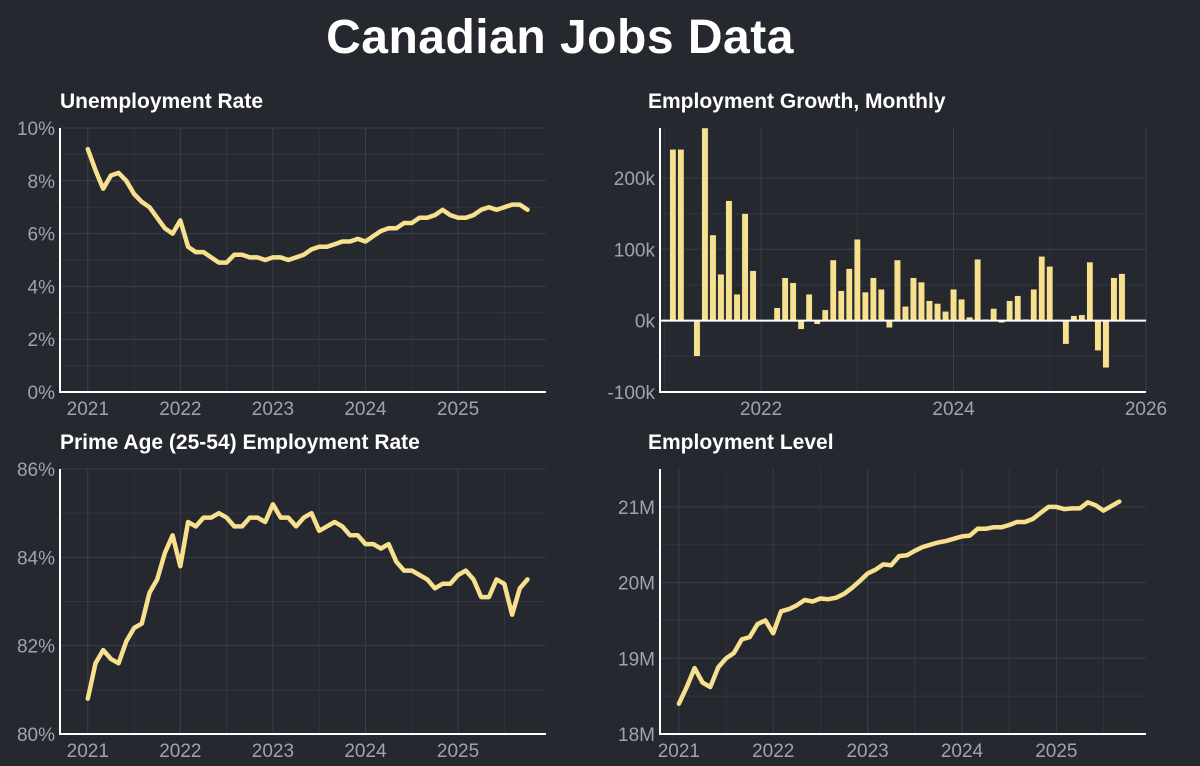 The image size is (1200, 766). What do you see at coordinates (42, 287) in the screenshot?
I see `y-tick-label: 4%` at bounding box center [42, 287].